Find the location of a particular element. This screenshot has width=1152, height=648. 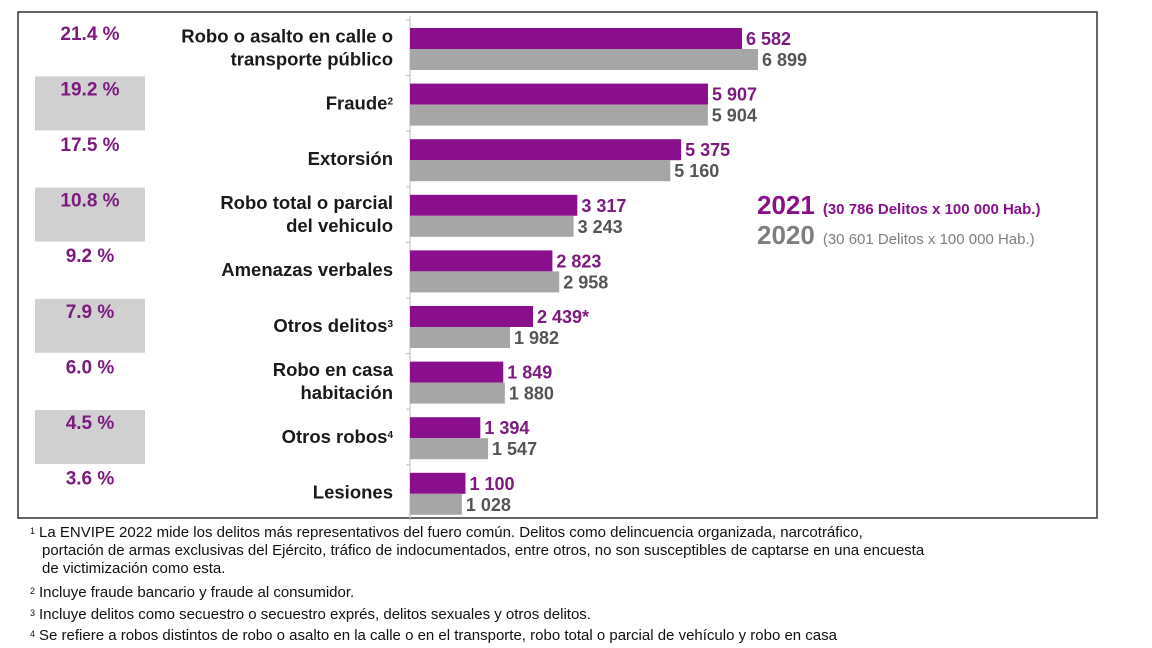

category-label: habitación is located at coordinates (346, 392).